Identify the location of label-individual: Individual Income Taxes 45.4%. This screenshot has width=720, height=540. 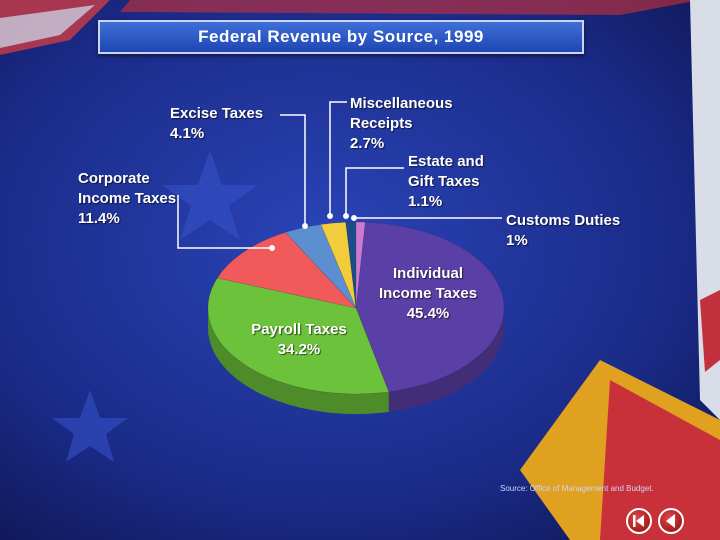
(428, 294).